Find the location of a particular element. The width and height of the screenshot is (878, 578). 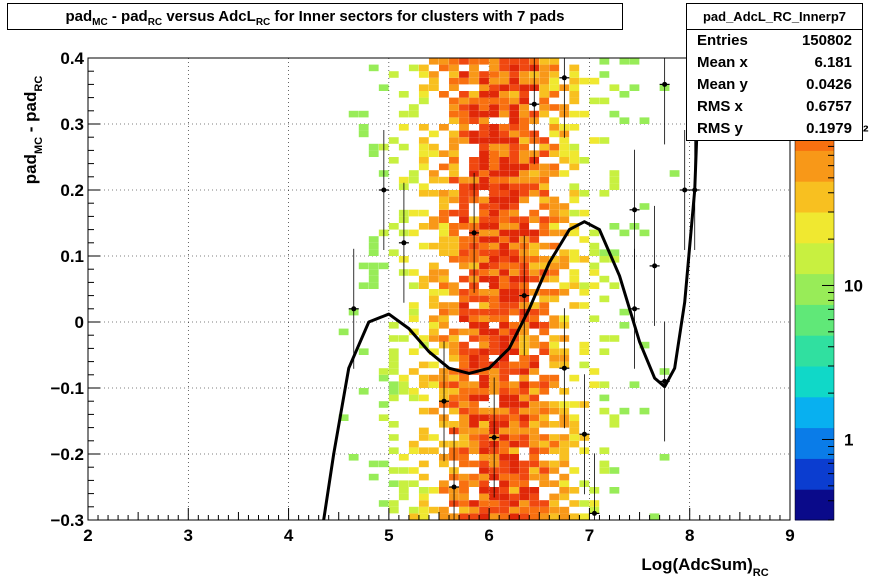

y-tick-label: 0.4 is located at coordinates (72, 58).